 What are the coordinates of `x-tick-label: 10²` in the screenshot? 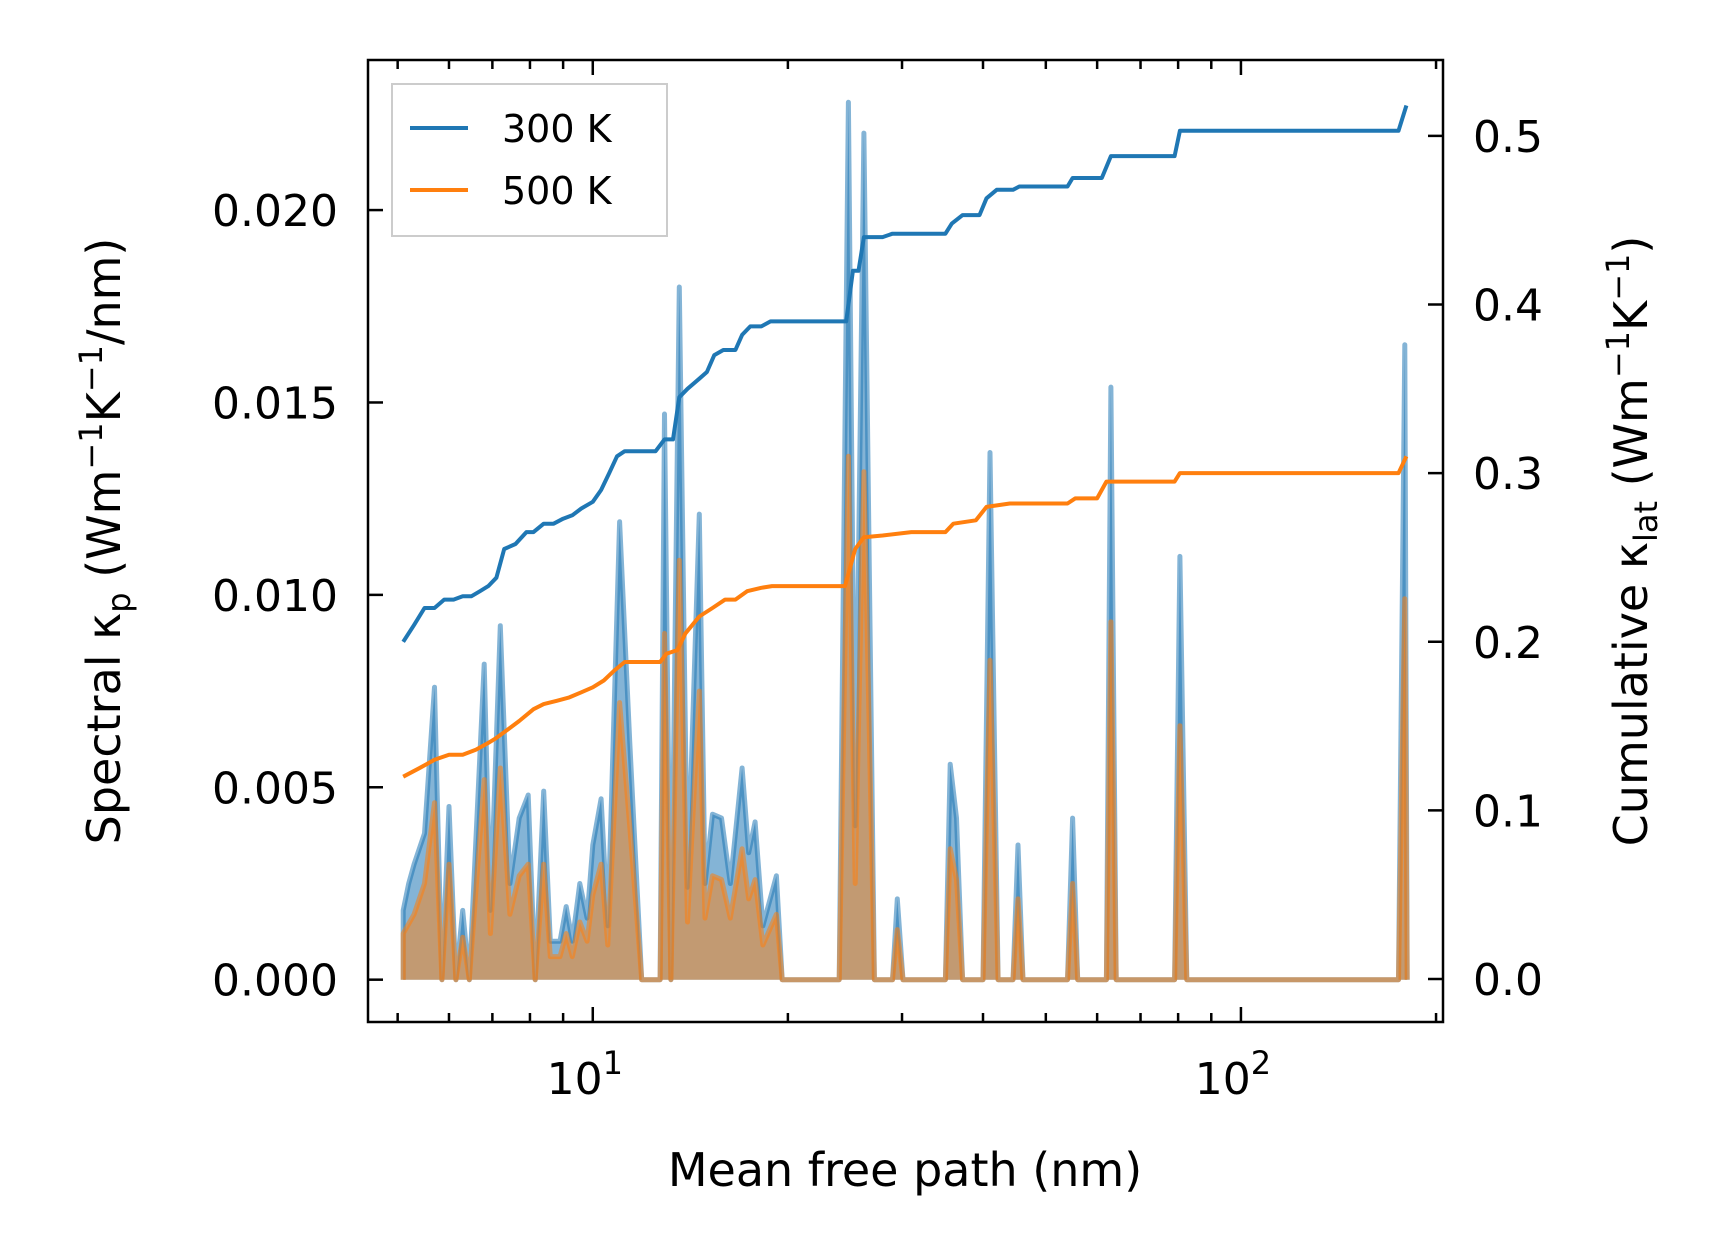 It's located at (1233, 1074).